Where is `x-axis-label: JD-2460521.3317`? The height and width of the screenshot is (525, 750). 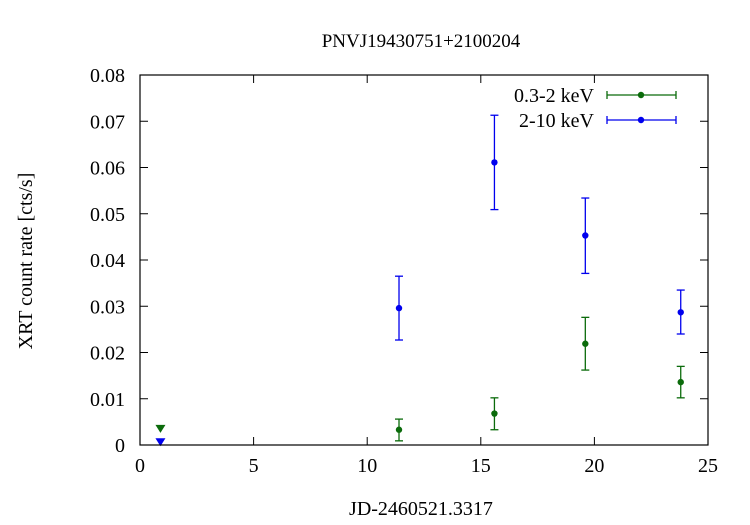
x-axis-label: JD-2460521.3317 is located at coordinates (421, 509).